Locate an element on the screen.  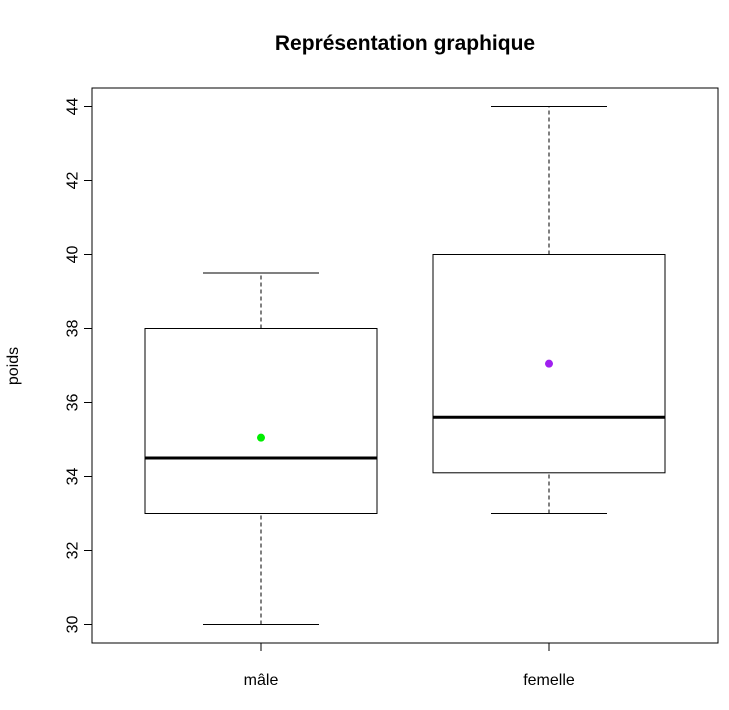
y-tick-label: 44 is located at coordinates (73, 107).